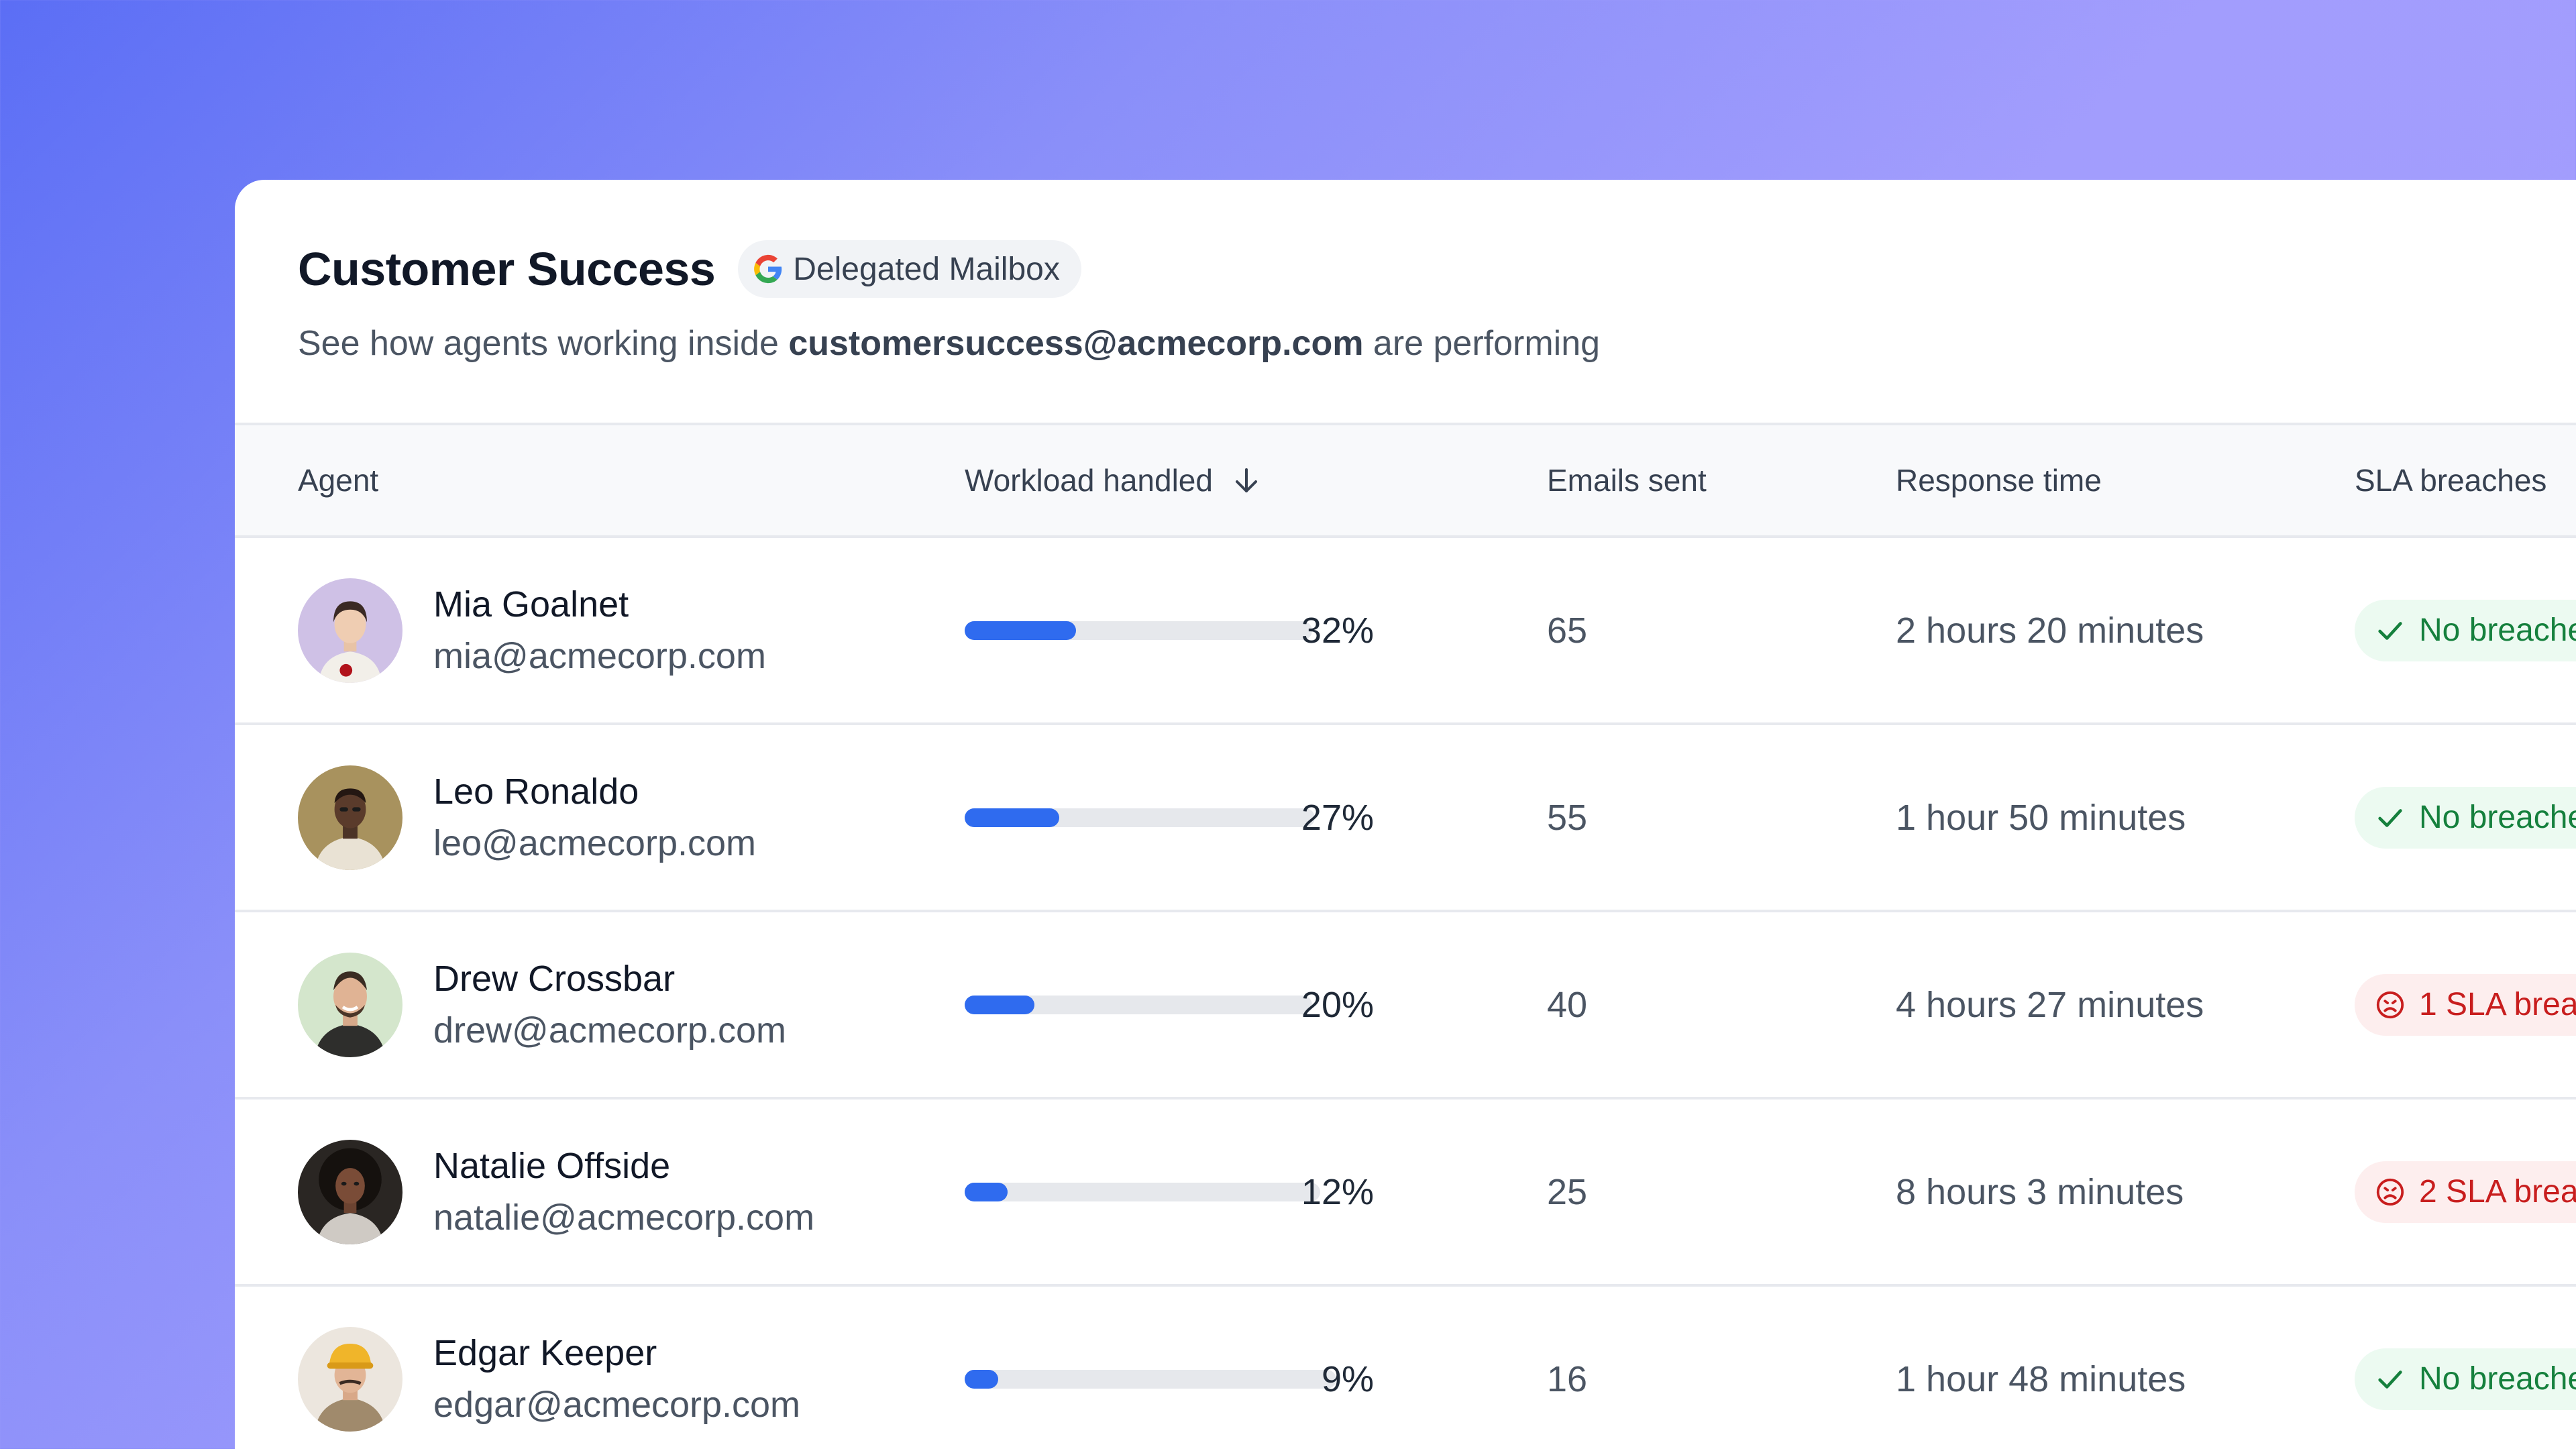 The height and width of the screenshot is (1449, 2576). What do you see at coordinates (1567, 1004) in the screenshot?
I see `emails-cell: 40` at bounding box center [1567, 1004].